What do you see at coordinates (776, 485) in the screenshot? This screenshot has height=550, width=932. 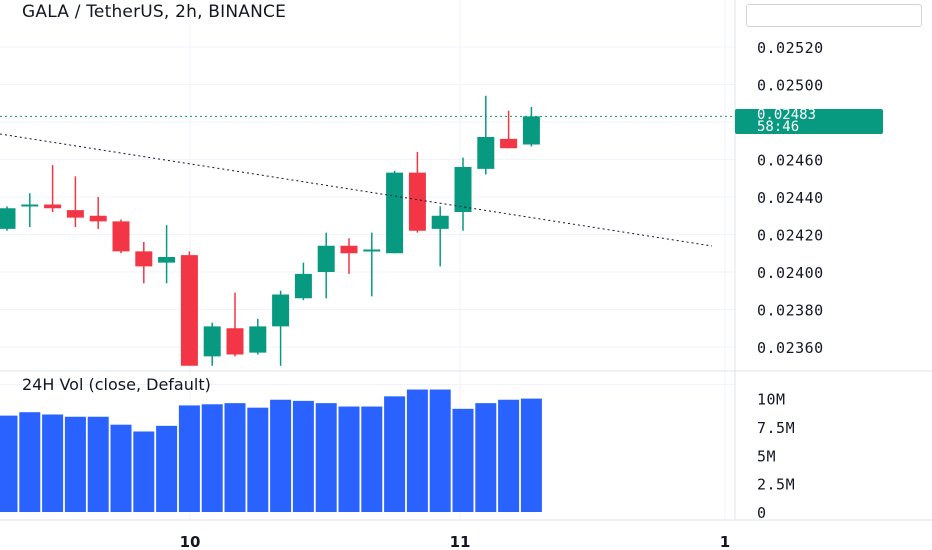 I see `volume-tick-label: 2.5M` at bounding box center [776, 485].